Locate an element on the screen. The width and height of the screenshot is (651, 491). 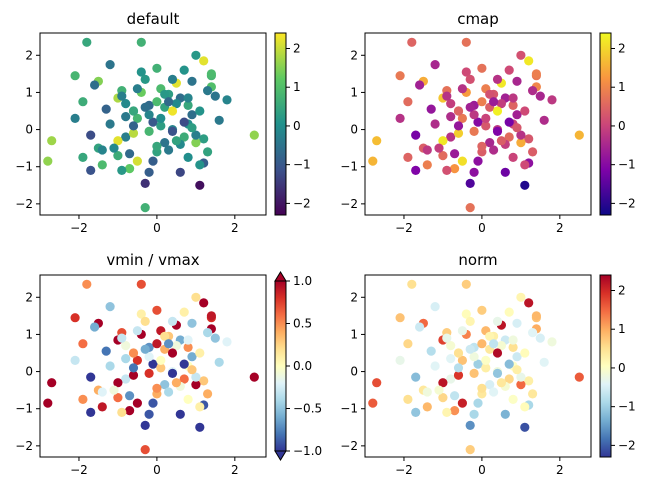
y-tick-label: 0 is located at coordinates (29, 372).